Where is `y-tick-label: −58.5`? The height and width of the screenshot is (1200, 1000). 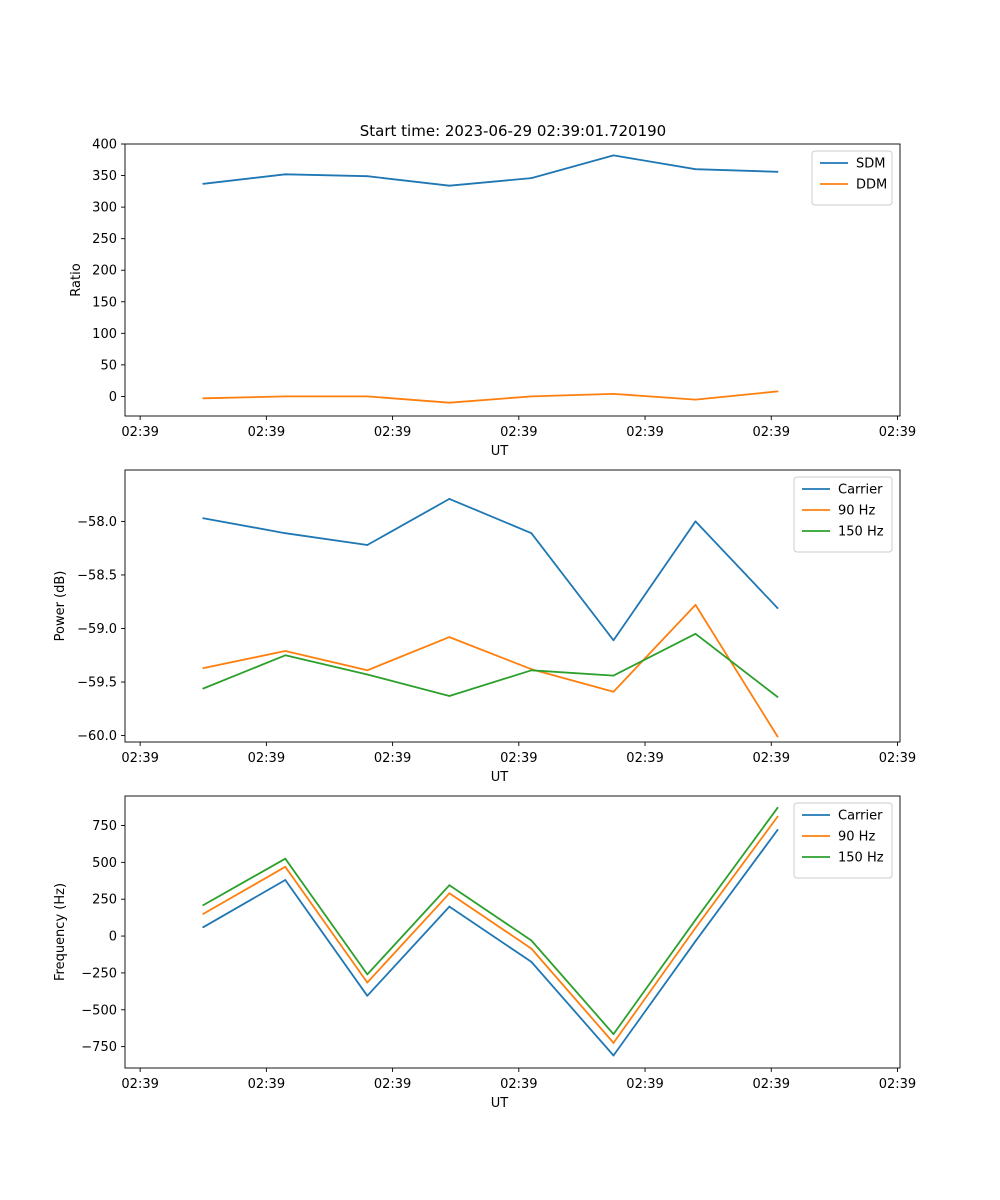
y-tick-label: −58.5 is located at coordinates (97, 575).